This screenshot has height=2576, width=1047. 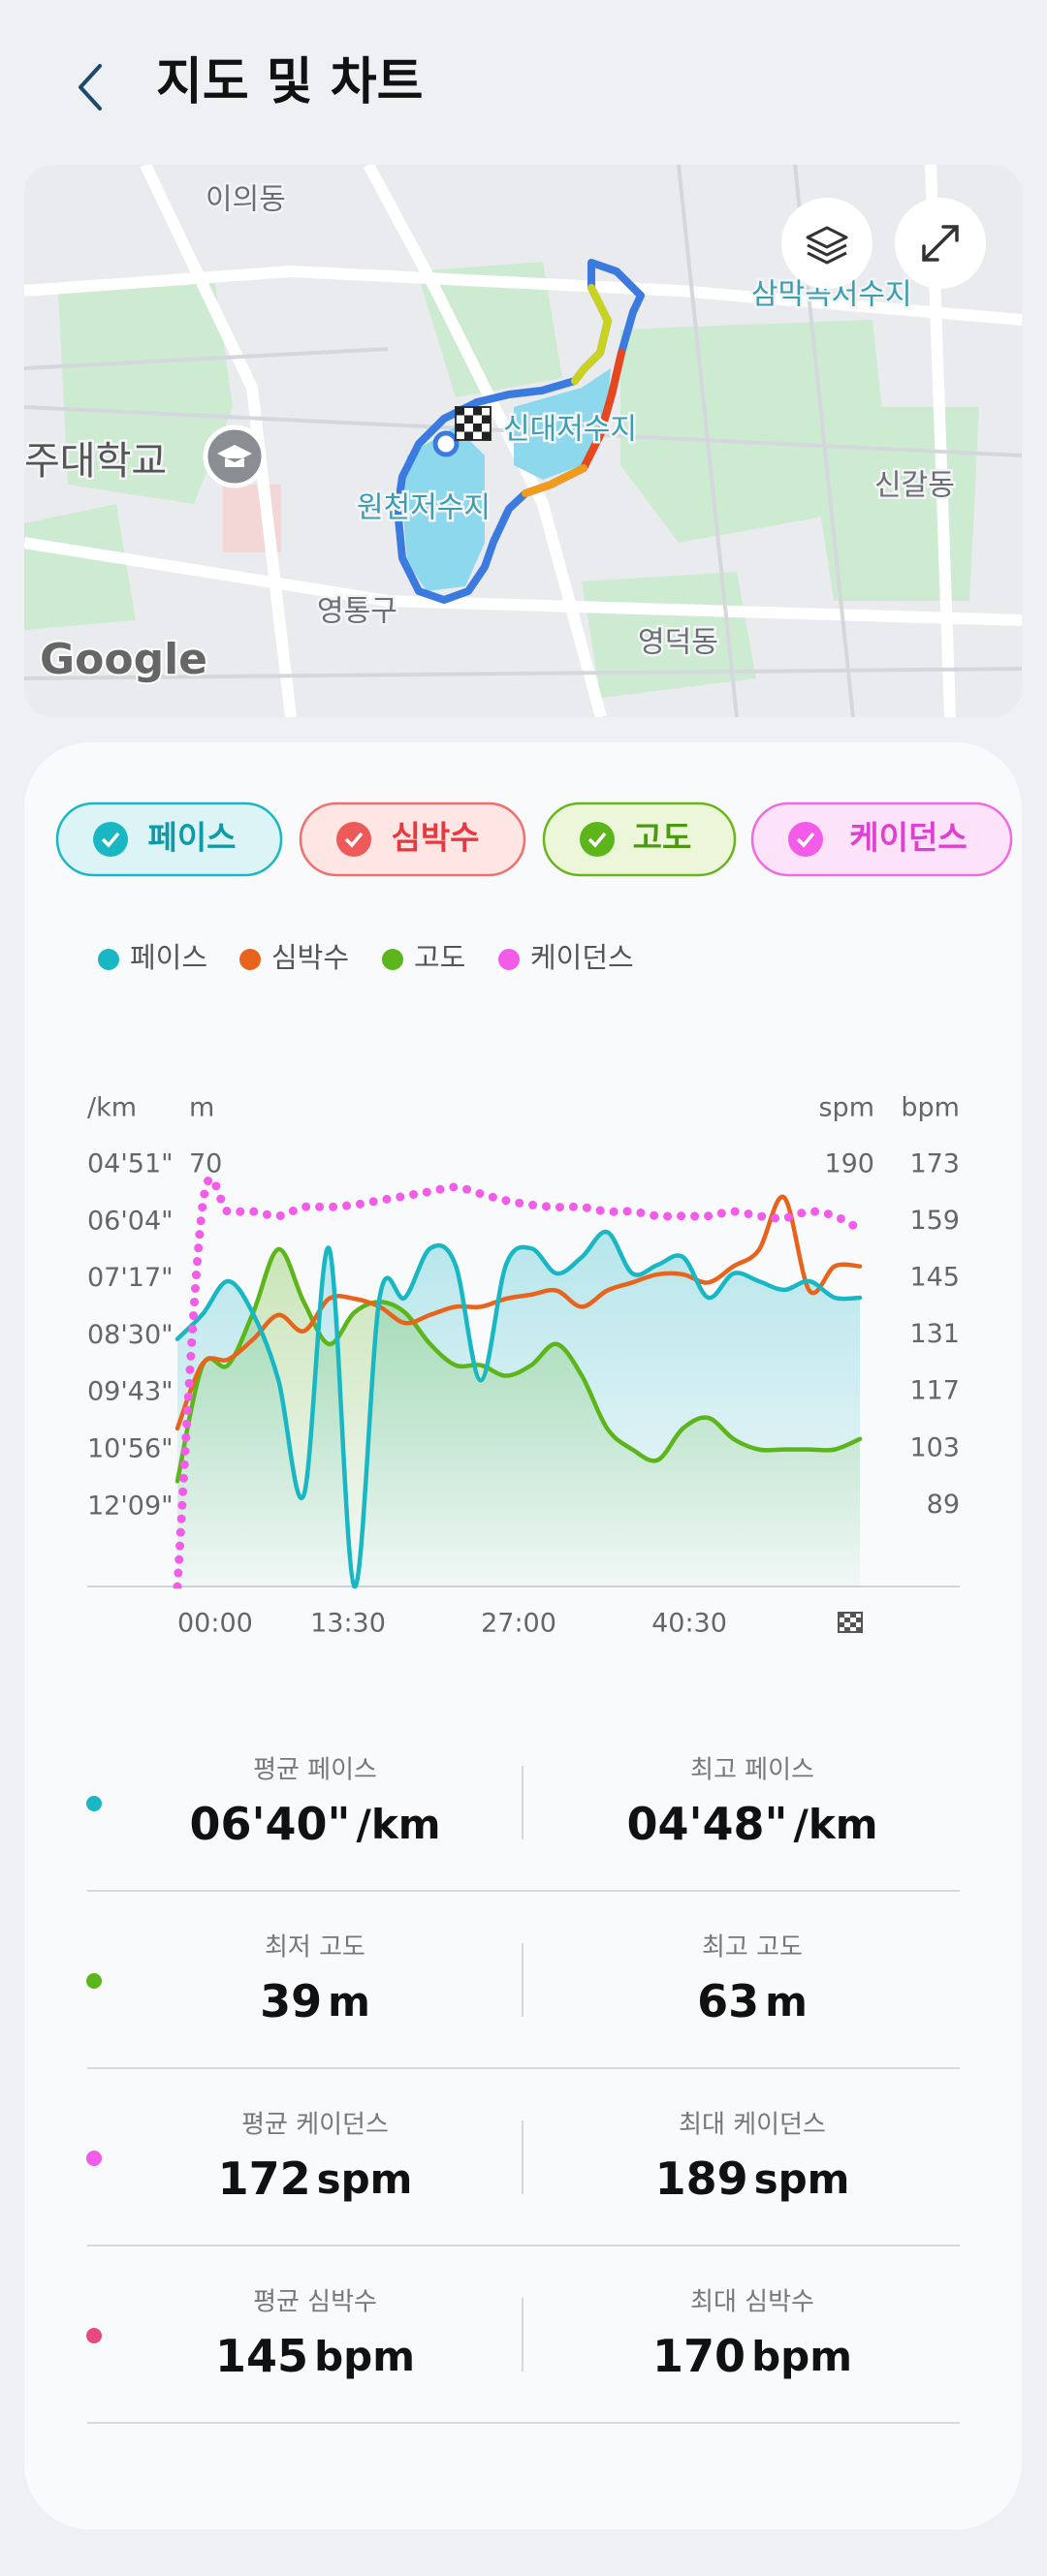 What do you see at coordinates (261, 2356) in the screenshot?
I see `stat-number: 145` at bounding box center [261, 2356].